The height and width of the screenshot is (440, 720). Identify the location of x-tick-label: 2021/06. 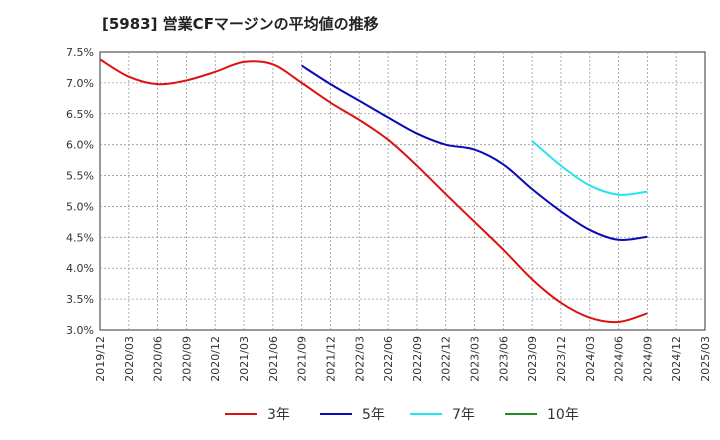
(273, 359).